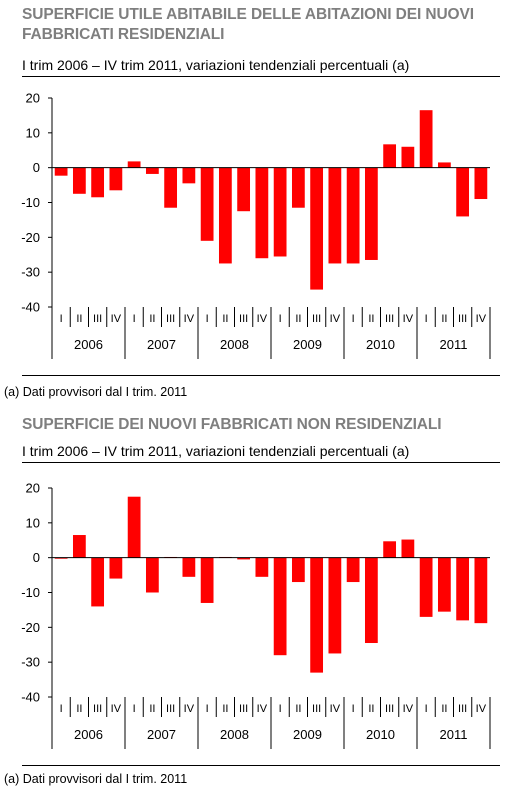 Image resolution: width=515 pixels, height=806 pixels. Describe the element at coordinates (88, 734) in the screenshot. I see `year-label-2006: 2006` at that location.